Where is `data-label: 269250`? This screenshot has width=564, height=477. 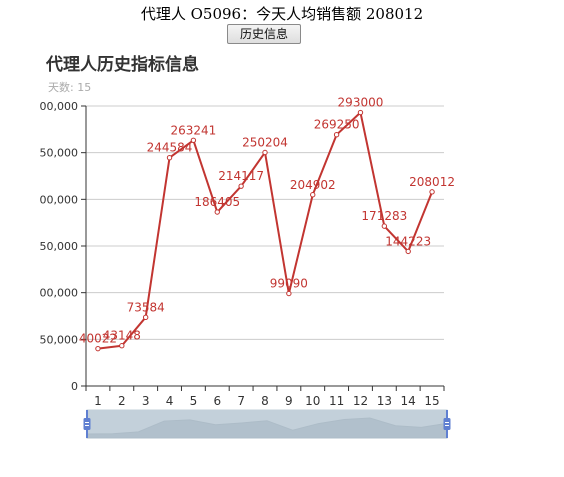 data-label: 269250 is located at coordinates (337, 125).